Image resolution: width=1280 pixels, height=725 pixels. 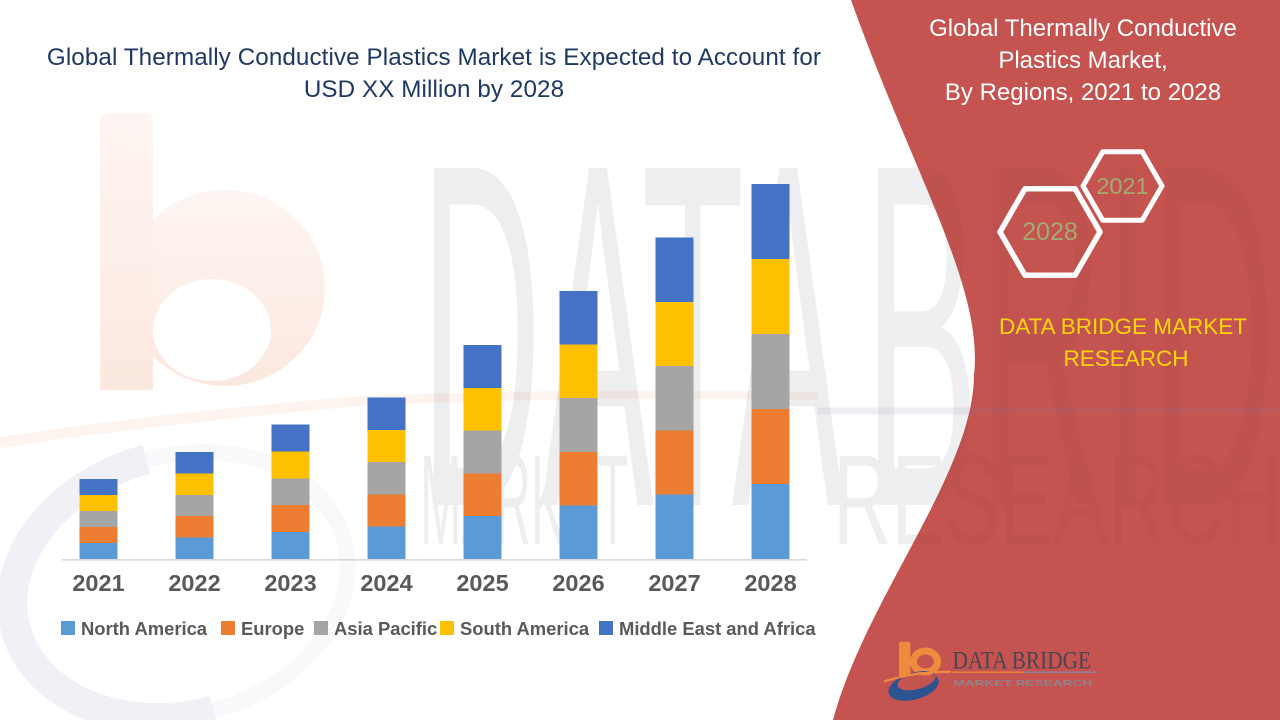 What do you see at coordinates (144, 628) in the screenshot?
I see `svg-text: North America` at bounding box center [144, 628].